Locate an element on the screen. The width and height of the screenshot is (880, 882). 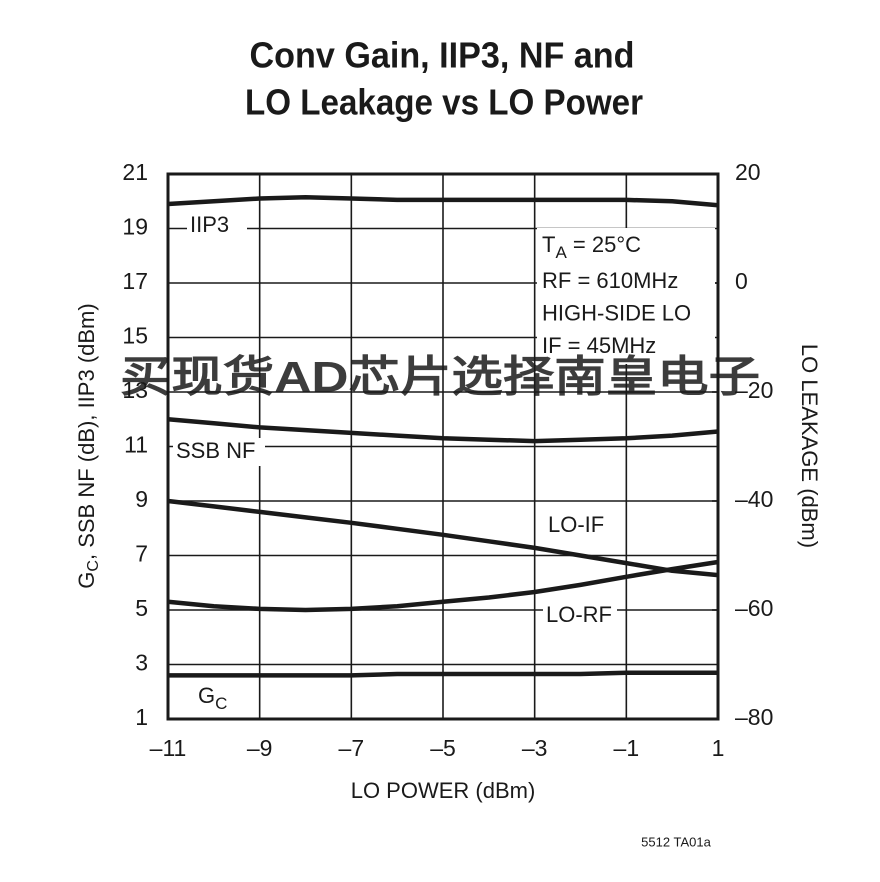
annotation: RF = 610MHz is located at coordinates (610, 280).